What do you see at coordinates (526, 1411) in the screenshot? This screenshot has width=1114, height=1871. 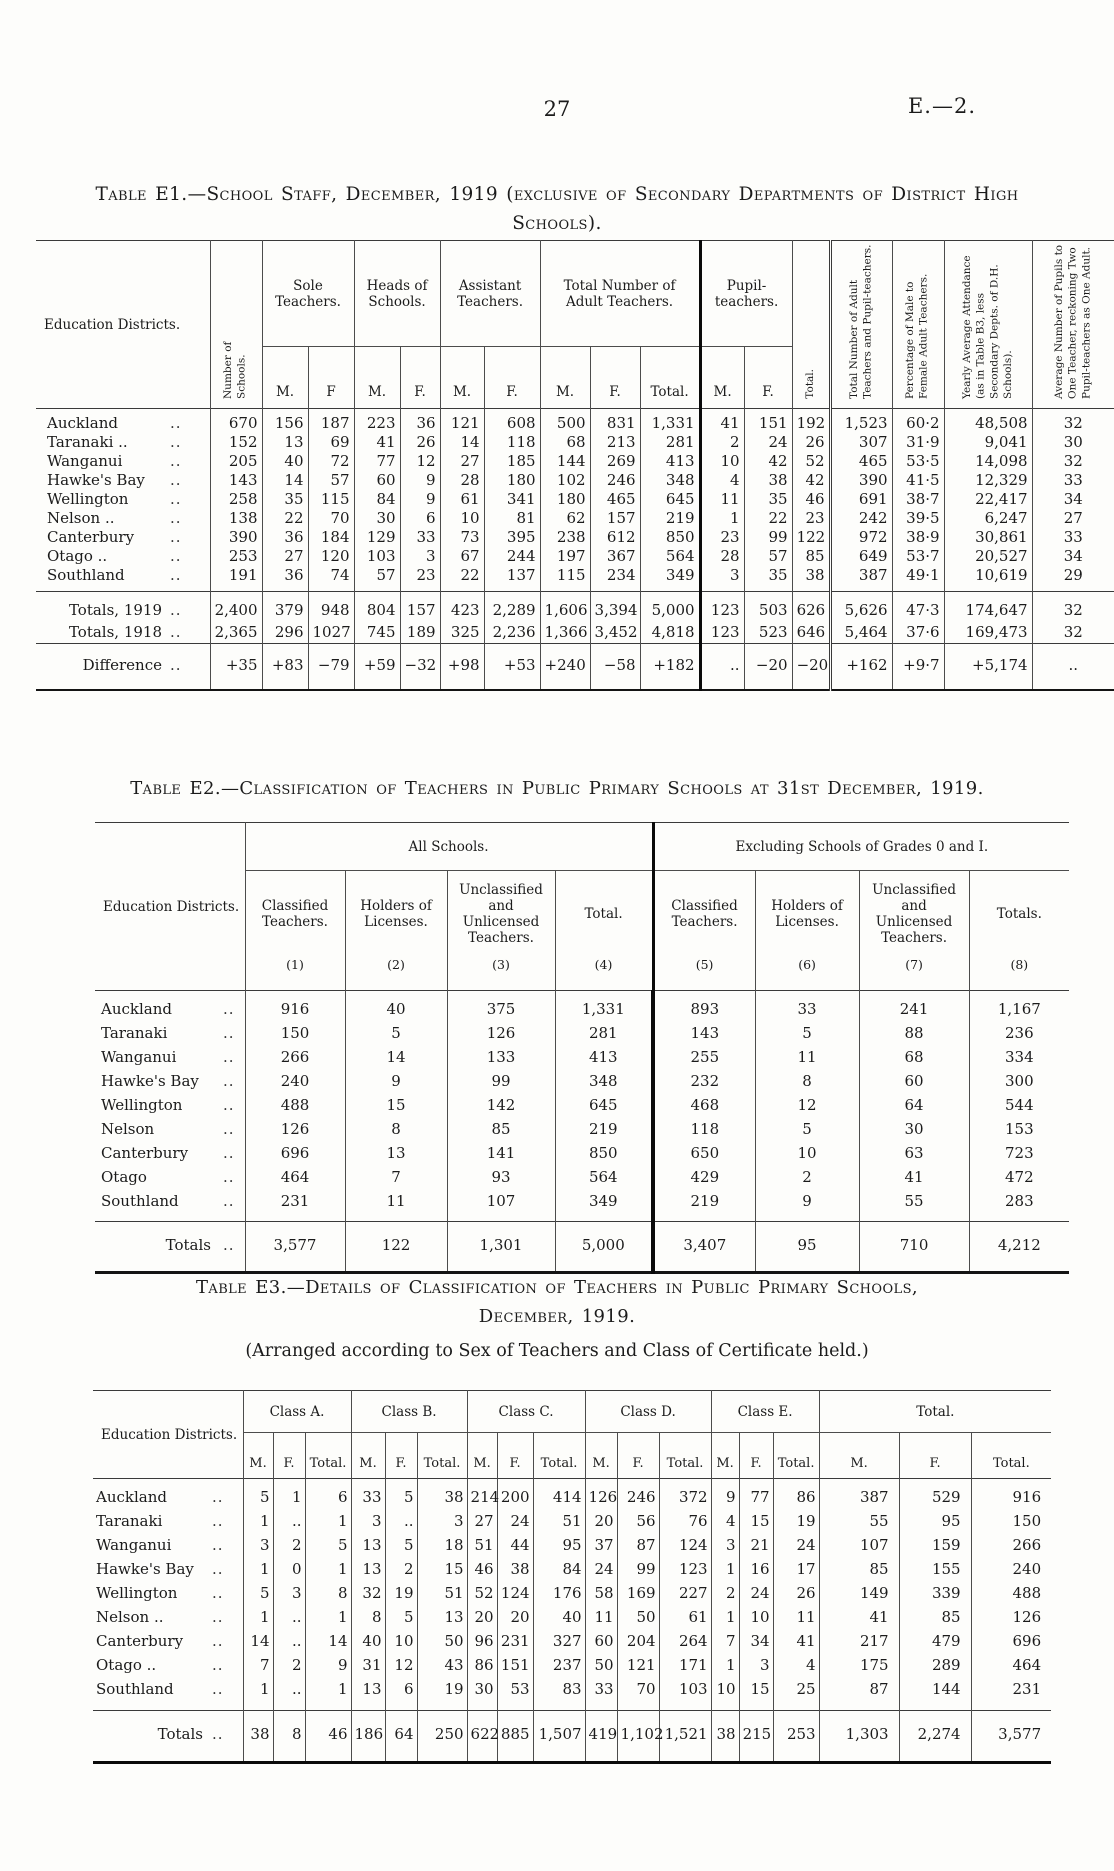 I see `column-header: Class C.` at bounding box center [526, 1411].